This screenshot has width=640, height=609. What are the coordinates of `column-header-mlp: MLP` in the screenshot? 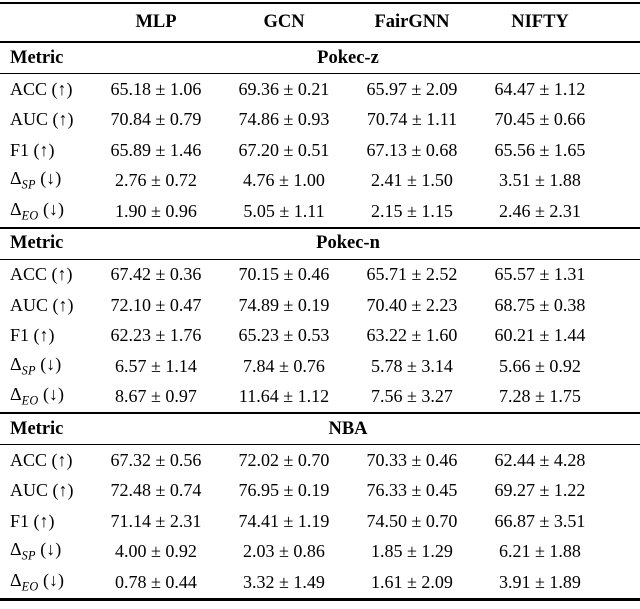 It's located at (156, 22).